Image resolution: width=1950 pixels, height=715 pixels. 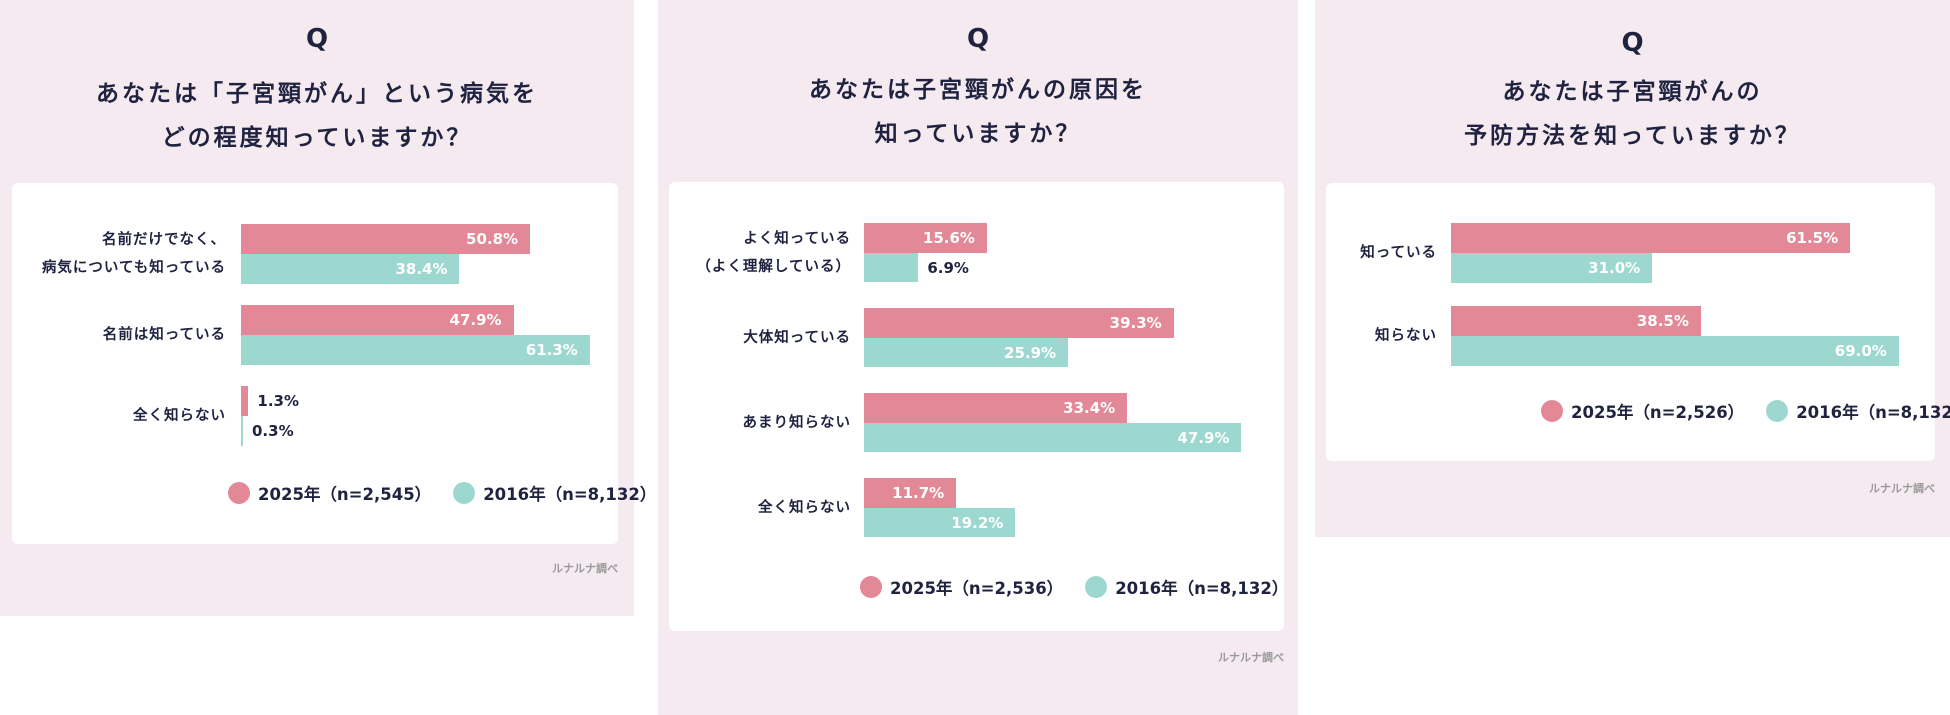 What do you see at coordinates (133, 254) in the screenshot?
I see `category-label: 名前だけでなく、 病気についても知っている` at bounding box center [133, 254].